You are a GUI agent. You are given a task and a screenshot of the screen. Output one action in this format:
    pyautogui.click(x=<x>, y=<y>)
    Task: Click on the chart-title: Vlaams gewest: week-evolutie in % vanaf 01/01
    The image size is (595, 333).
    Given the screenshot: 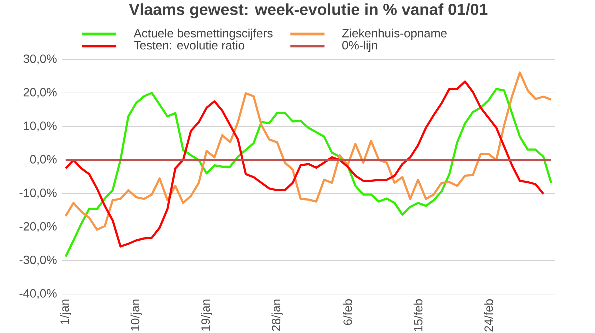 What is the action you would take?
    pyautogui.click(x=308, y=11)
    